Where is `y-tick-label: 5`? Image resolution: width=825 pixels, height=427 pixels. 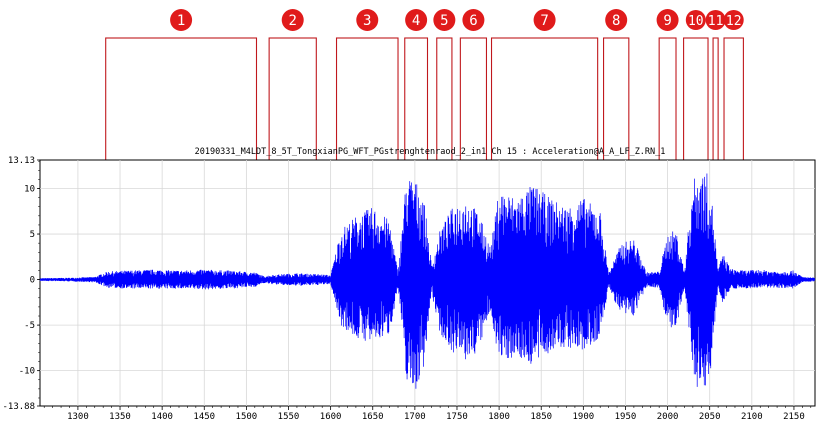
y-tick-label: 5 is located at coordinates (32, 235).